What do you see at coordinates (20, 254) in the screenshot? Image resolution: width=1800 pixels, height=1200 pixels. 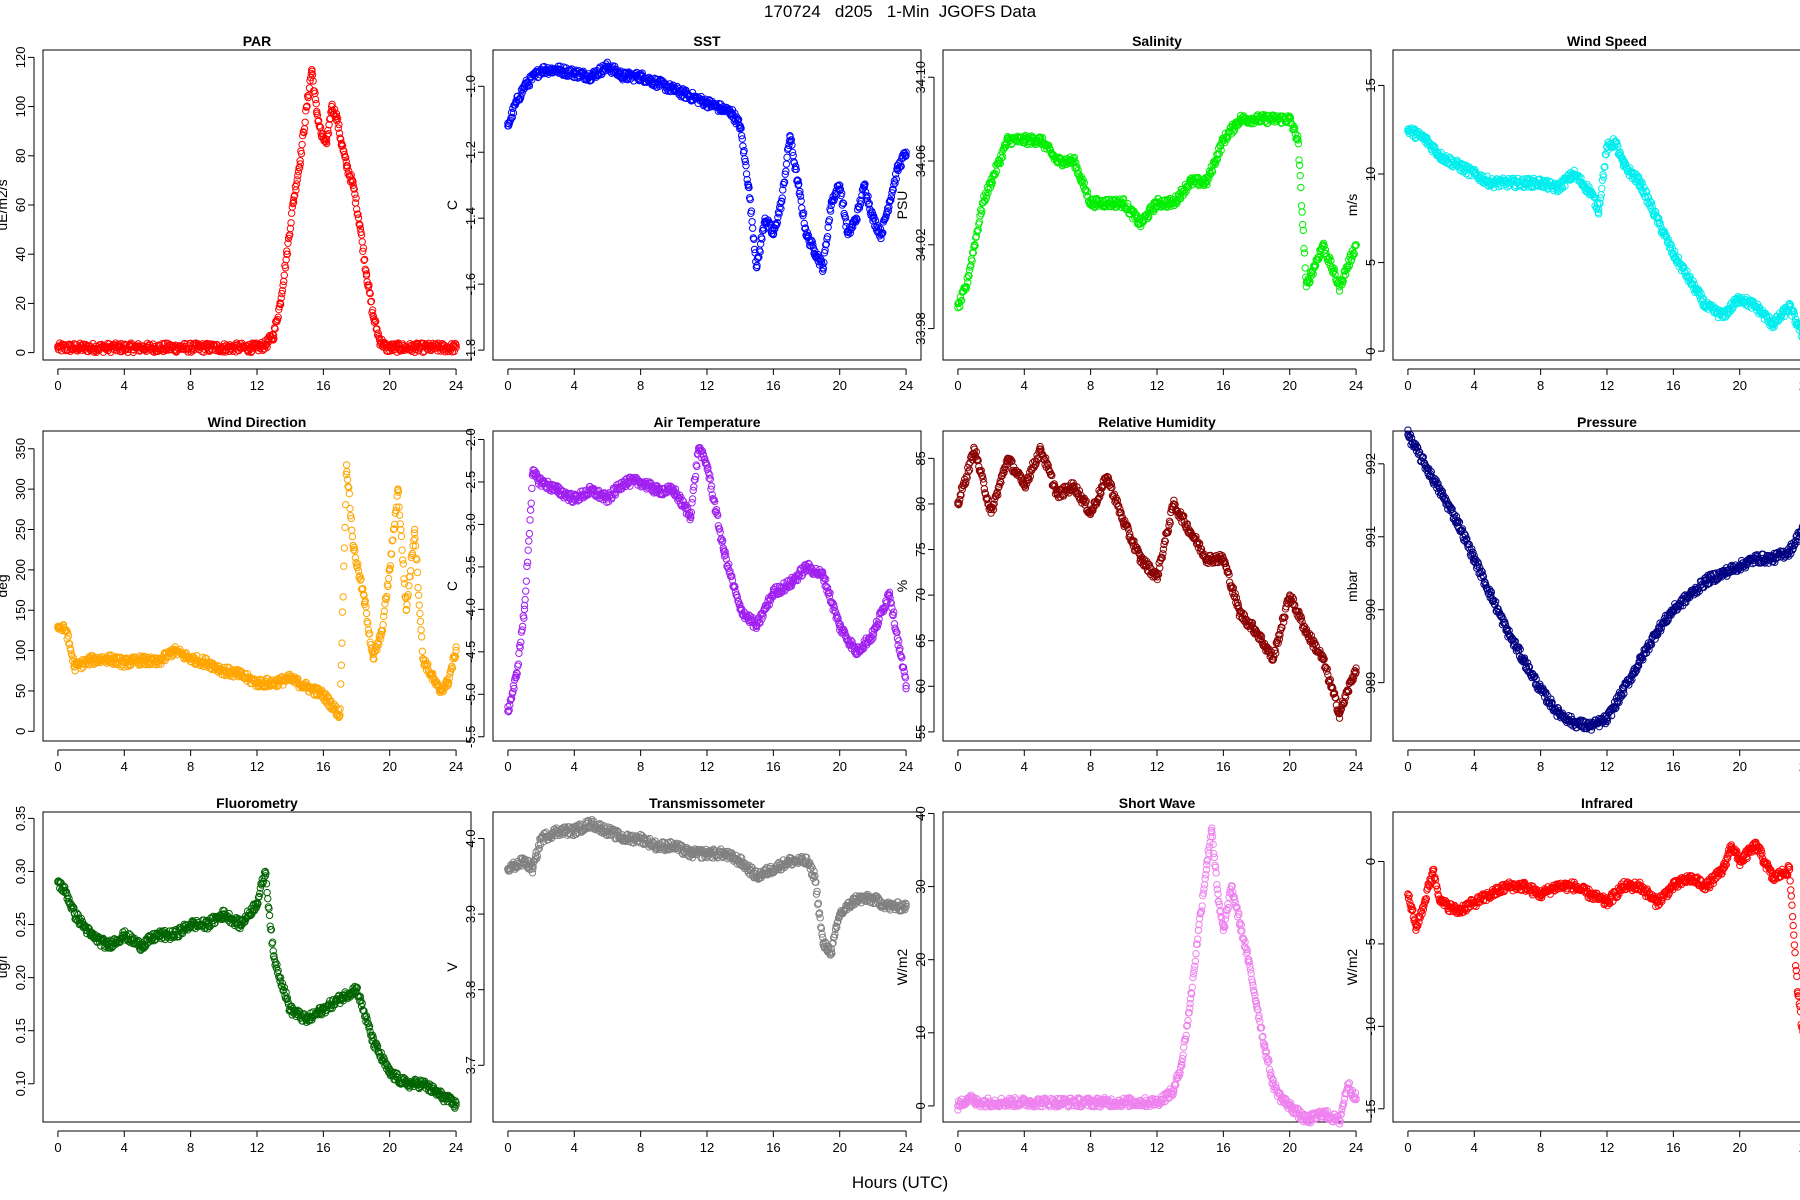 I see `y-tick-label: 40` at bounding box center [20, 254].